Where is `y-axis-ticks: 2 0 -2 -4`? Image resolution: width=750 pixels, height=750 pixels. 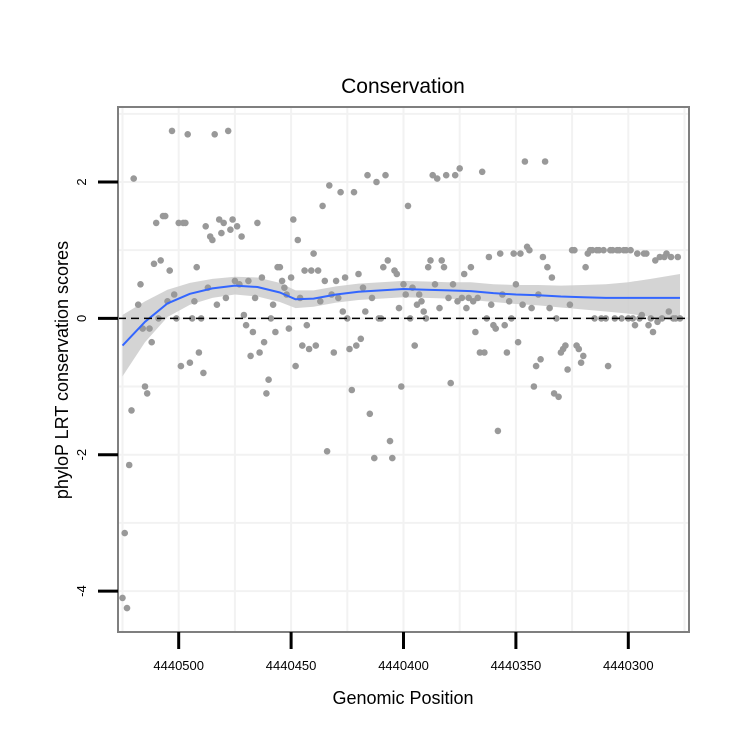 y-axis-ticks: 2 0 -2 -4 is located at coordinates (96, 387).